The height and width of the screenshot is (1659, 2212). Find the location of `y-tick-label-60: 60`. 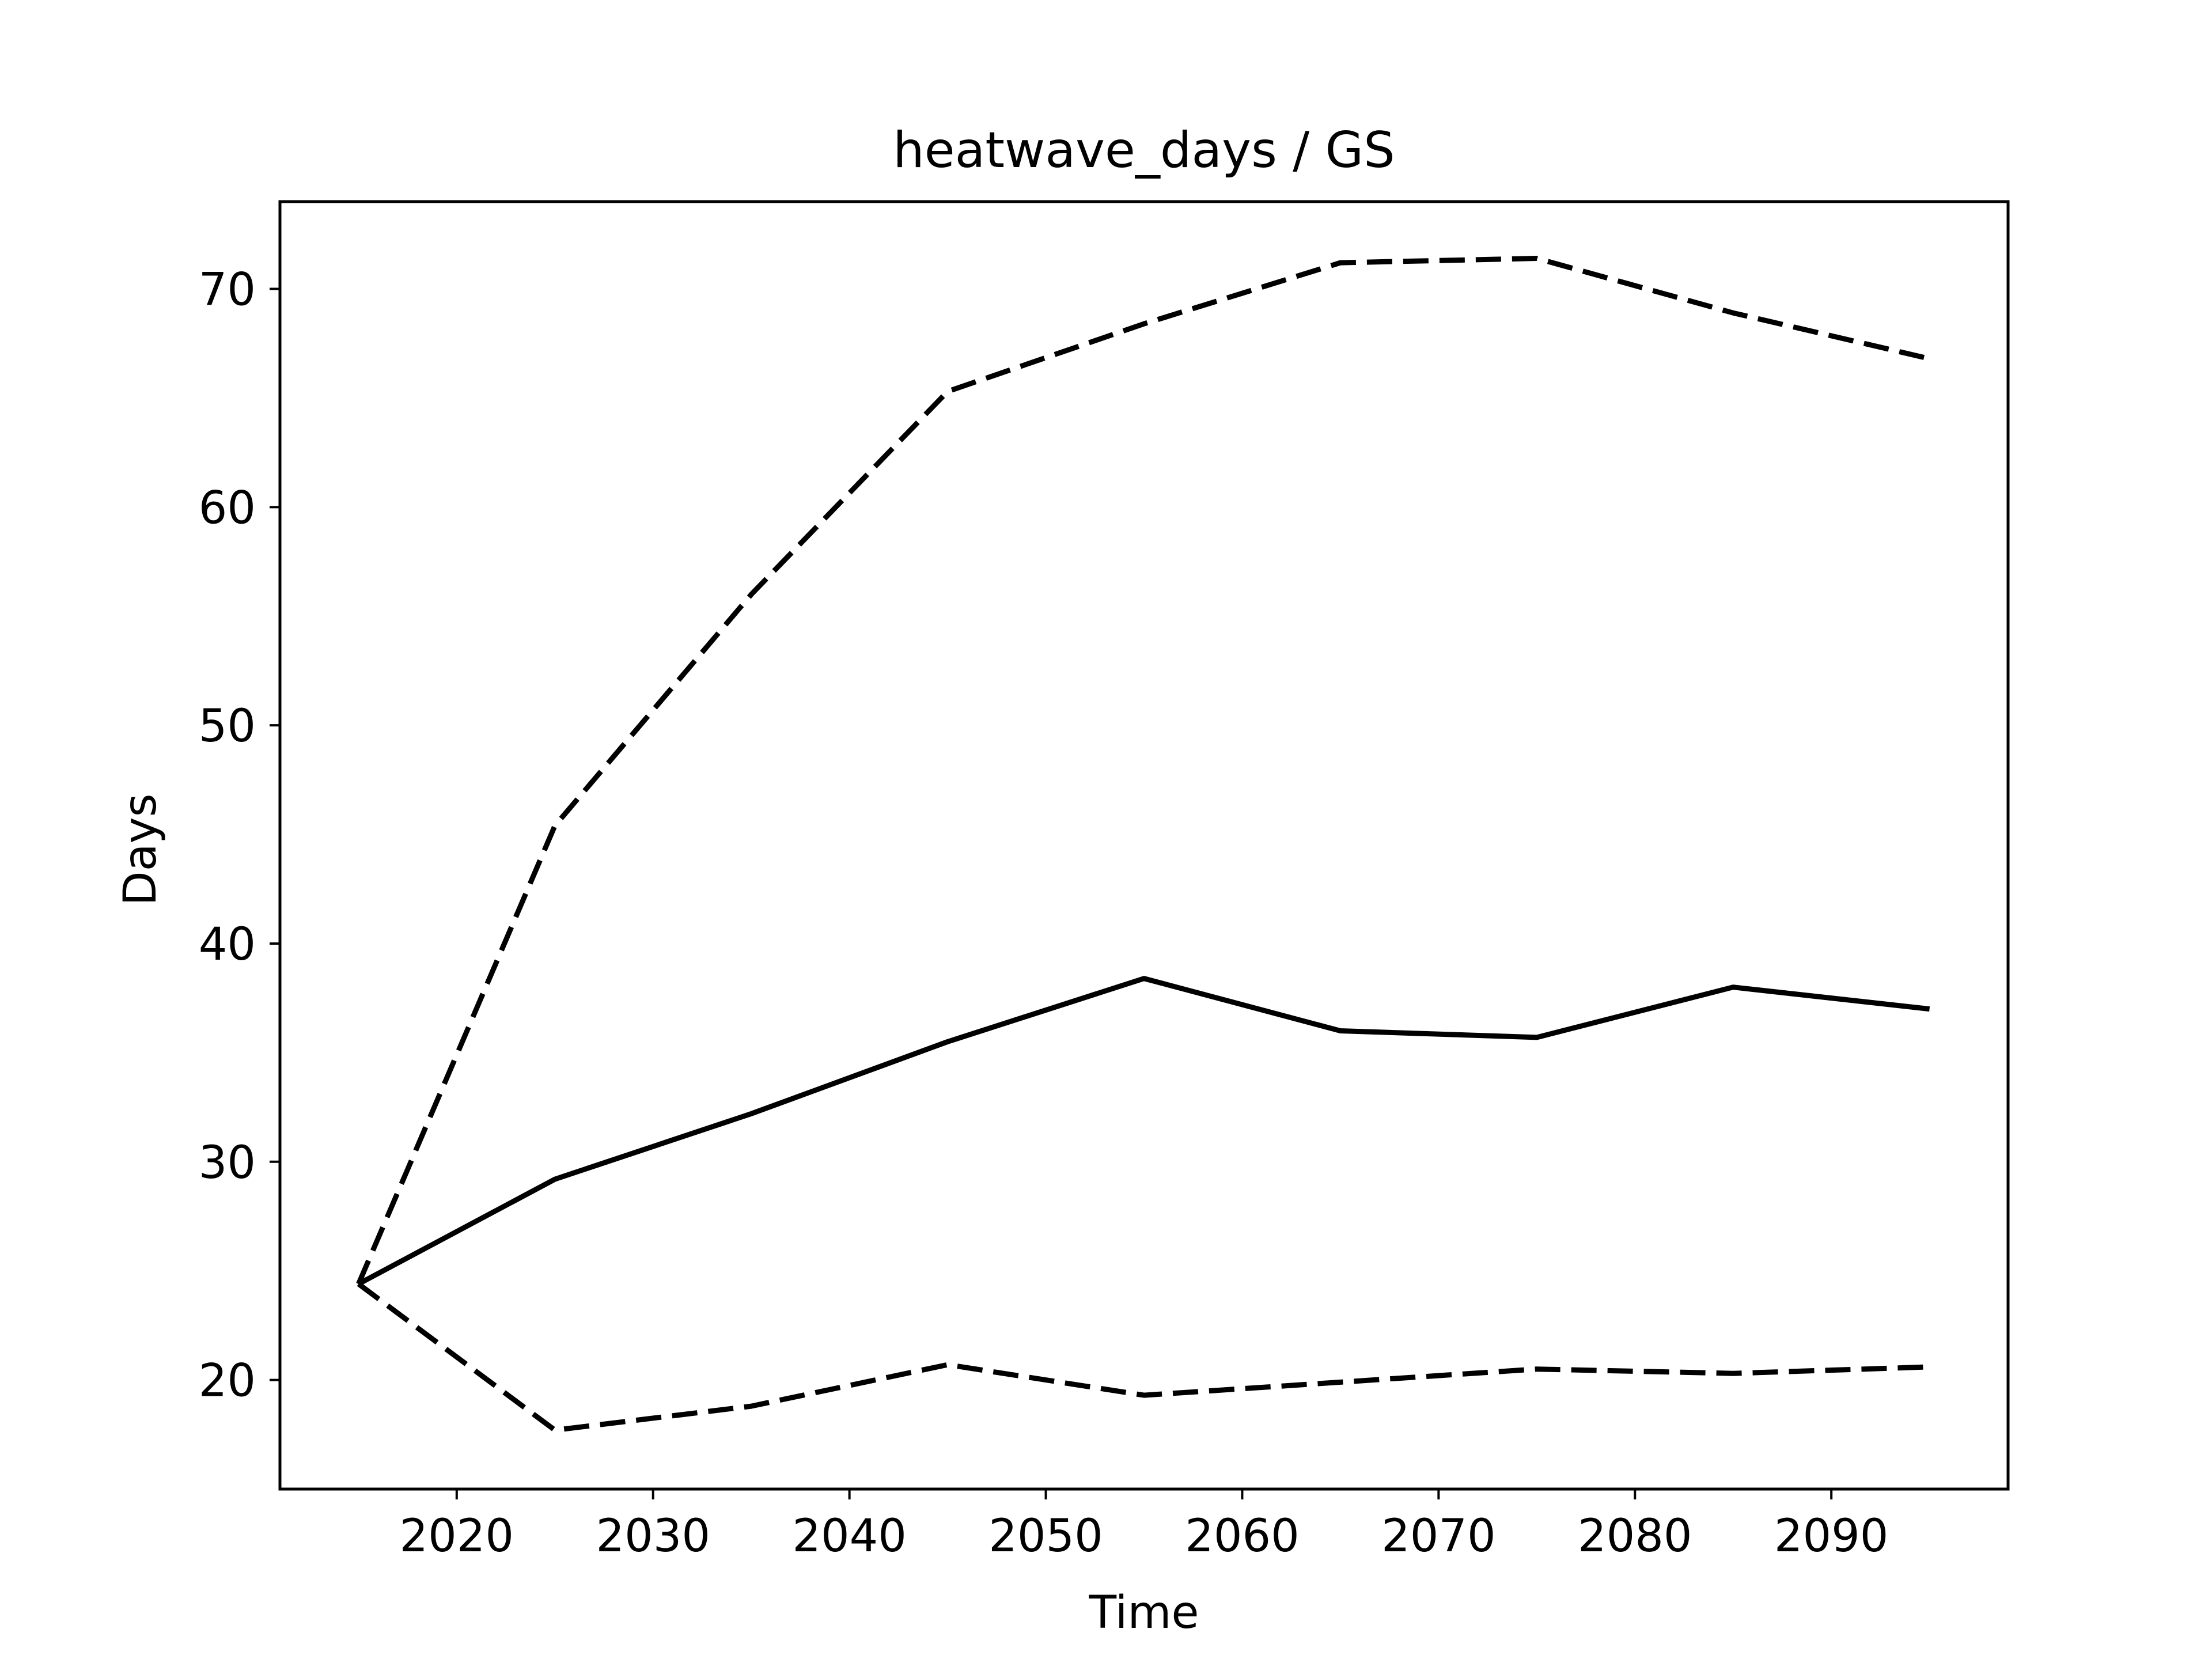

y-tick-label-60: 60 is located at coordinates (227, 508).